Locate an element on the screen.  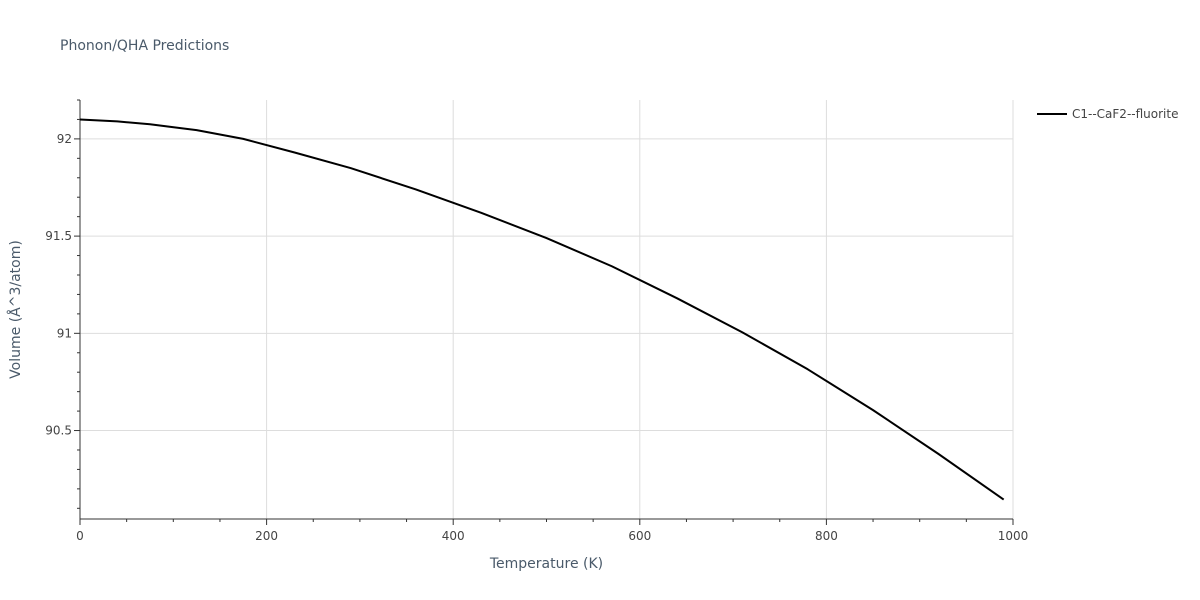
legend-label: C1--CaF2--fluorite is located at coordinates (1125, 114).